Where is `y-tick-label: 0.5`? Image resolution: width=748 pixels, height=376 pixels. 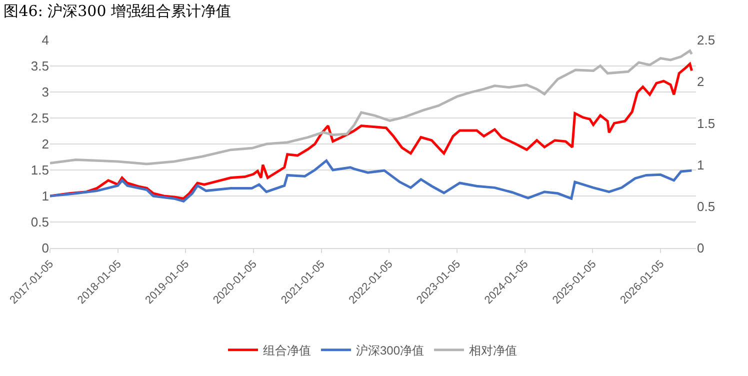 y-tick-label: 0.5 is located at coordinates (39, 222).